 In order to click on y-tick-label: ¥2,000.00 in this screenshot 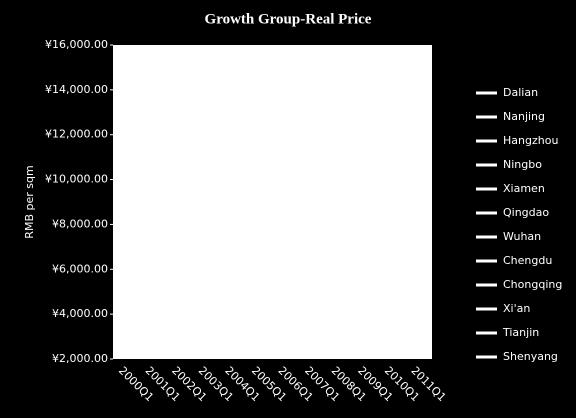, I will do `click(80, 358)`.